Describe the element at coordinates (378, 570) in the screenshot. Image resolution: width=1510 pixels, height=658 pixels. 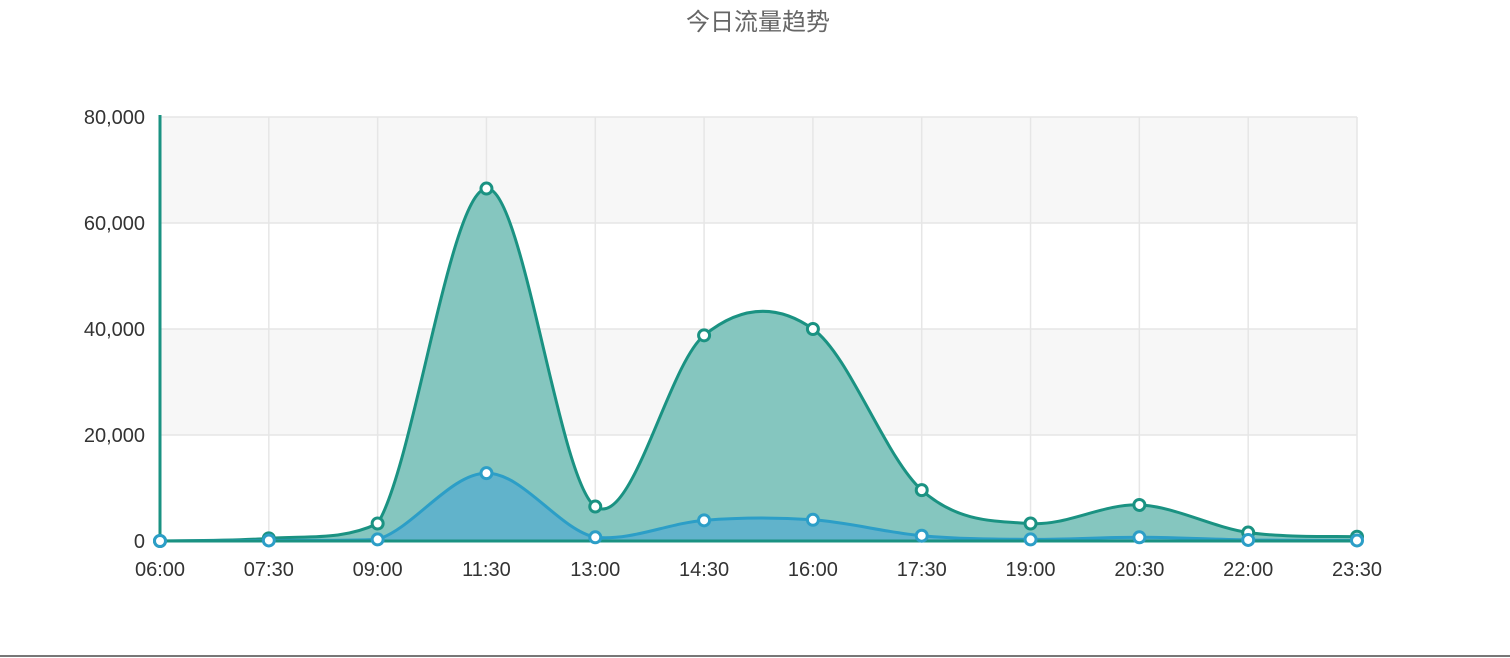
I see `x-tick-label: 09:00` at that location.